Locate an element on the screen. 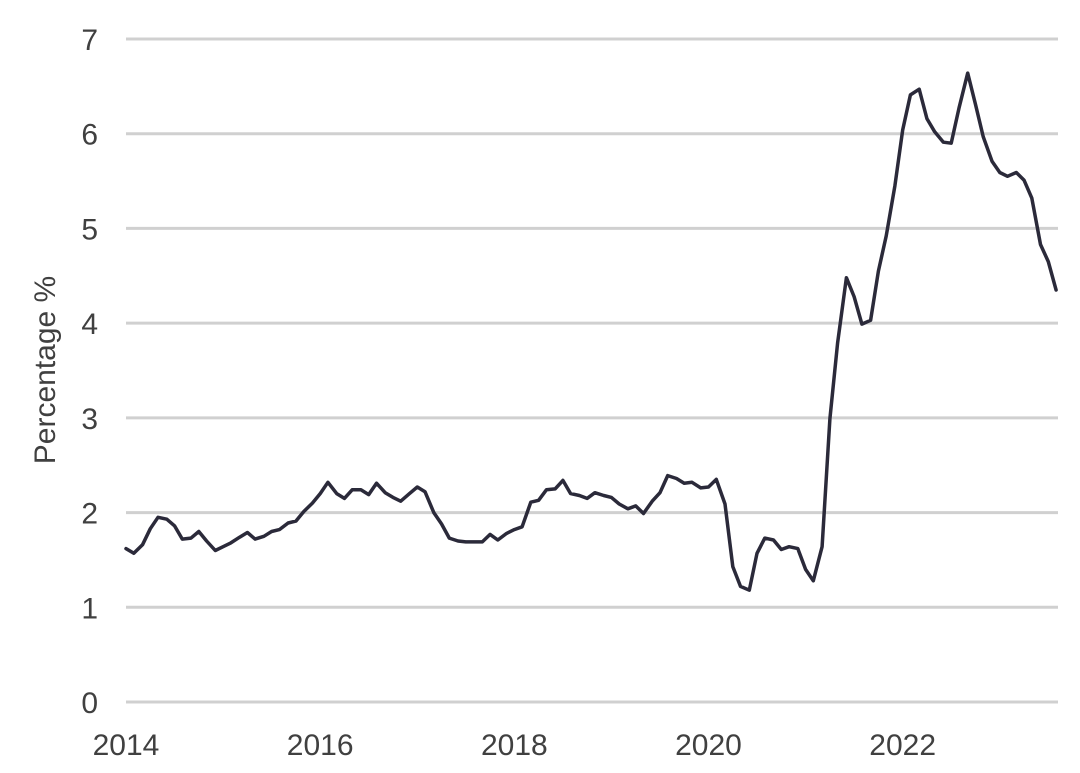  y-tick-label: 0 is located at coordinates (89, 703).